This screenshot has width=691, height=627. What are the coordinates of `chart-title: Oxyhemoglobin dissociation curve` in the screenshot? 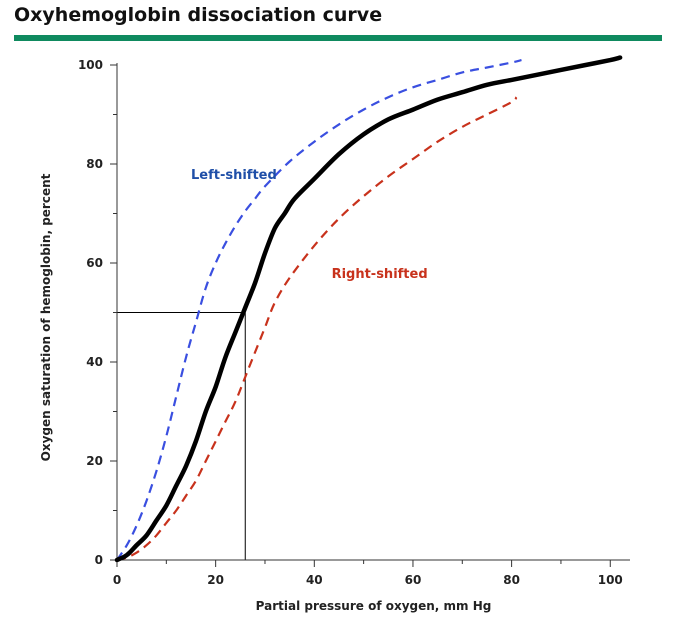 It's located at (198, 15).